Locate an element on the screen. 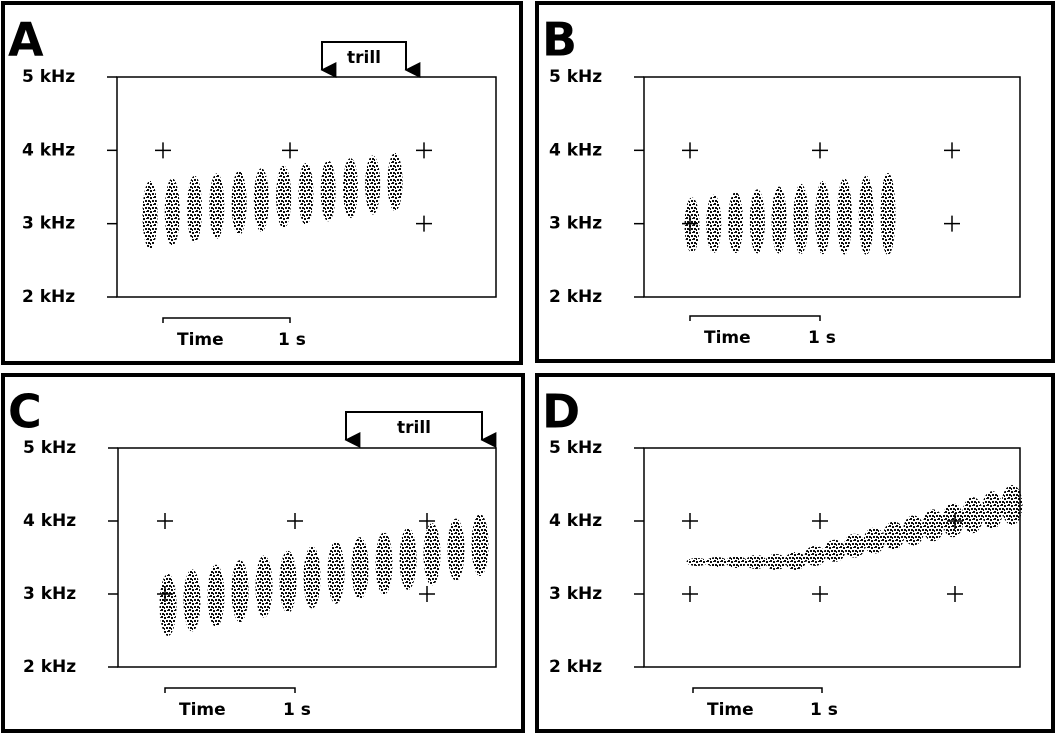 The image size is (1056, 734). panel-letter: D is located at coordinates (561, 412).